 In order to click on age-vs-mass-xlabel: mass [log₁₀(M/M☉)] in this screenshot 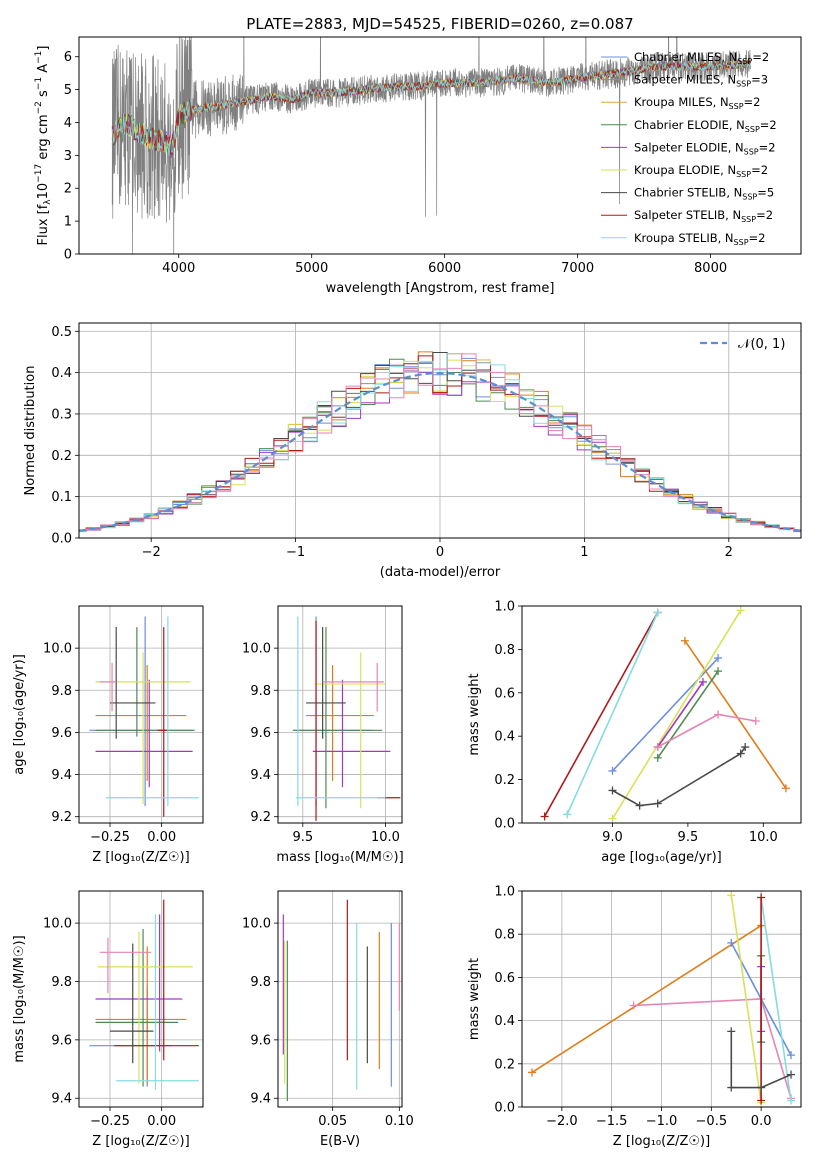, I will do `click(339, 857)`.